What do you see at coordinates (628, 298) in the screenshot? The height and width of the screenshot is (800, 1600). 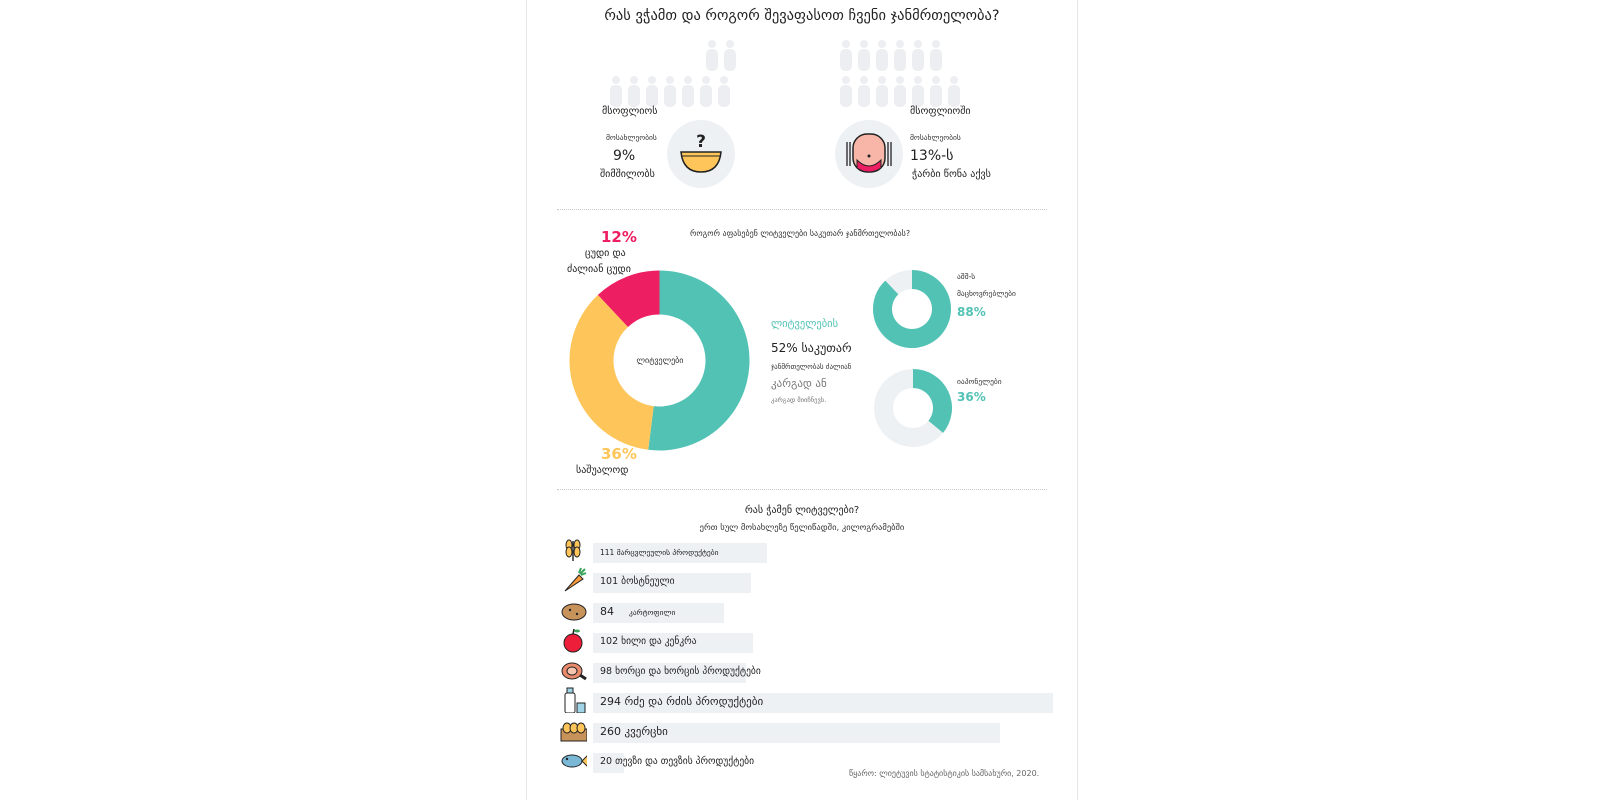 I see `donut-slice-bad` at bounding box center [628, 298].